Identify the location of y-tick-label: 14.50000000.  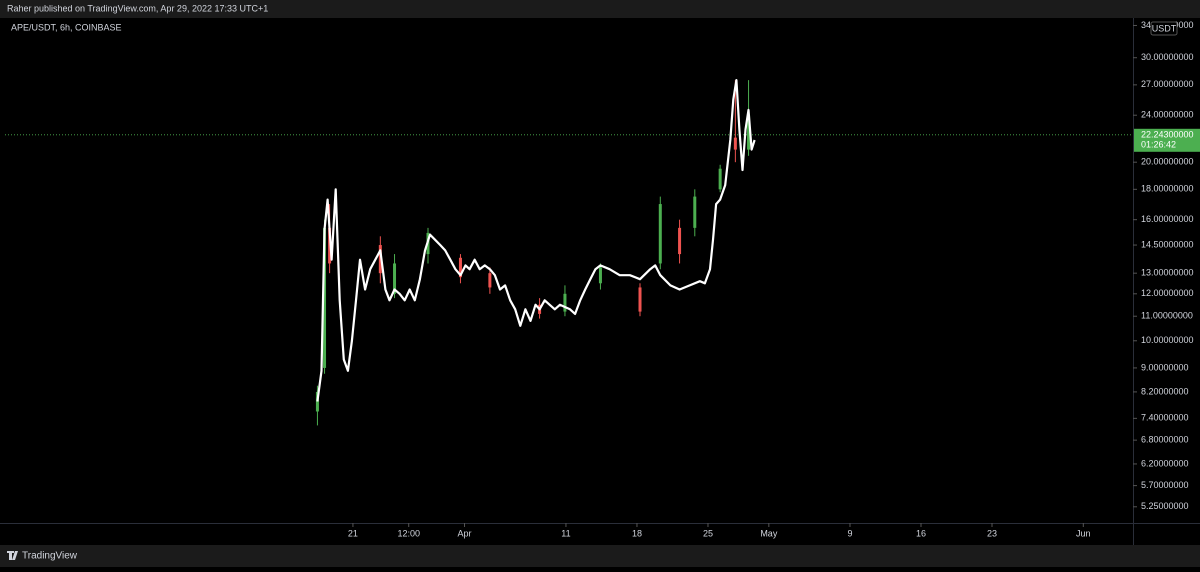
(1167, 244).